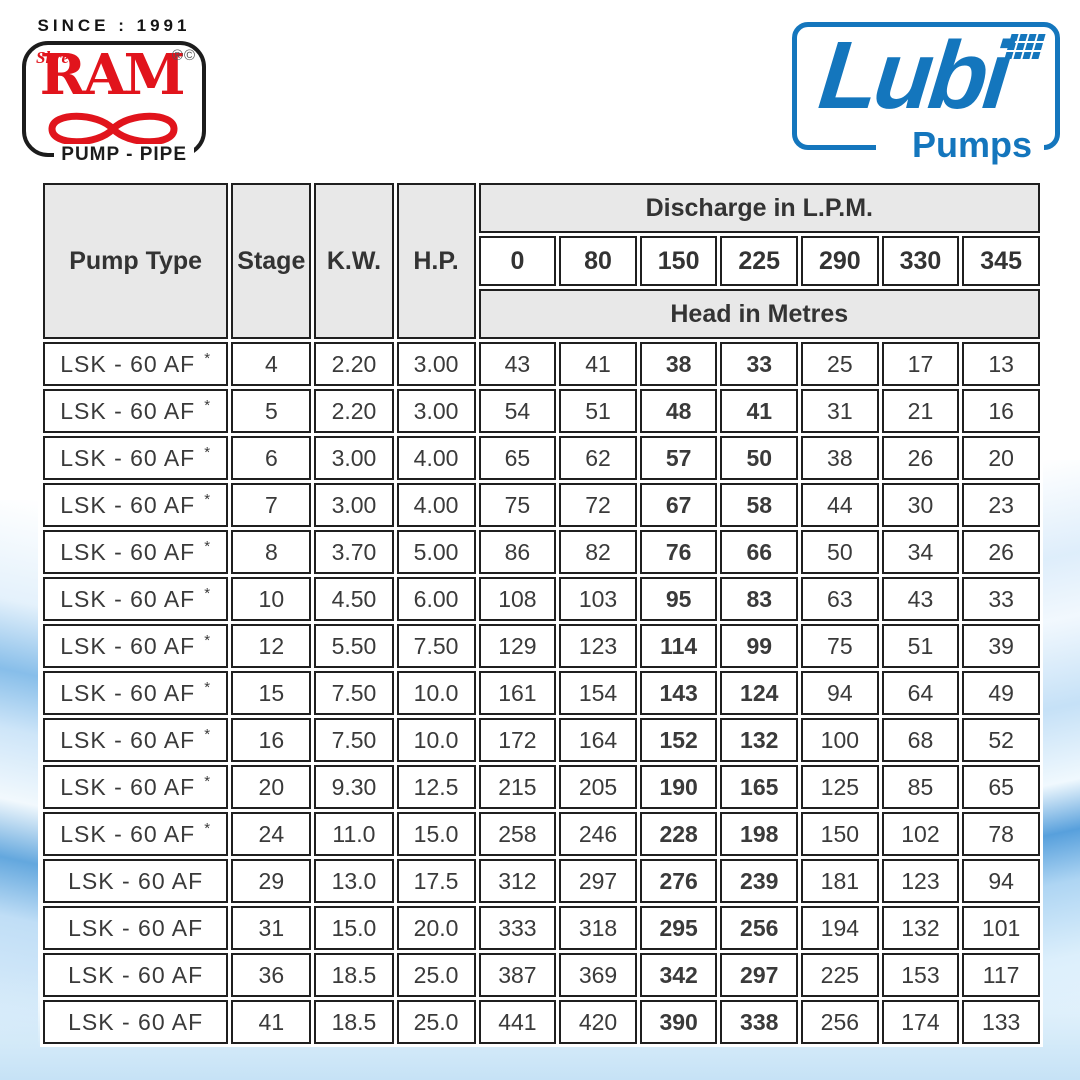  Describe the element at coordinates (1001, 1022) in the screenshot. I see `head-value-cell: 133` at that location.